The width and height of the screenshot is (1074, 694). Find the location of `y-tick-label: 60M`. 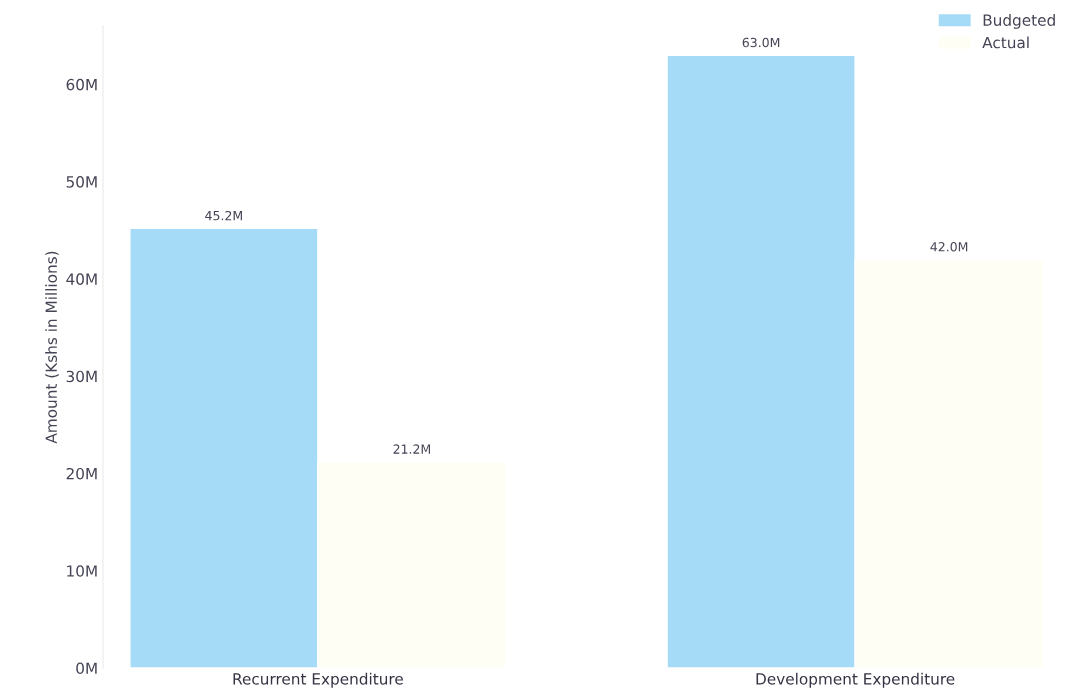

y-tick-label: 60M is located at coordinates (81, 84).